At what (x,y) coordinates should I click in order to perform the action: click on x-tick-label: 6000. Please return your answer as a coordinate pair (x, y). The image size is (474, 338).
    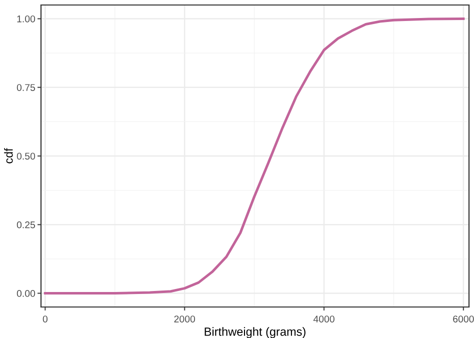
    Looking at the image, I should click on (463, 319).